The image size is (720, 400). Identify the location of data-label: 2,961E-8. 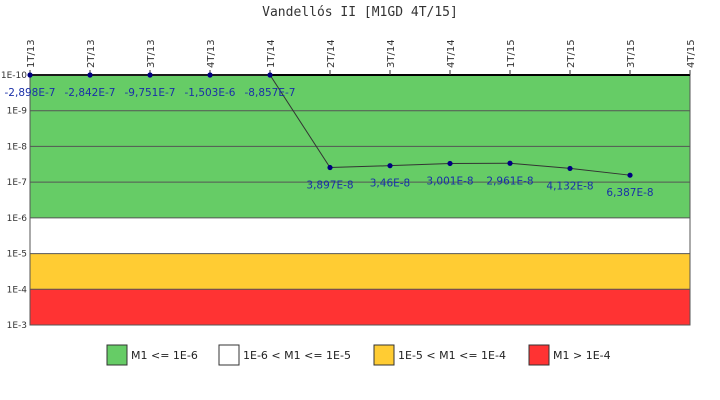
(509, 181).